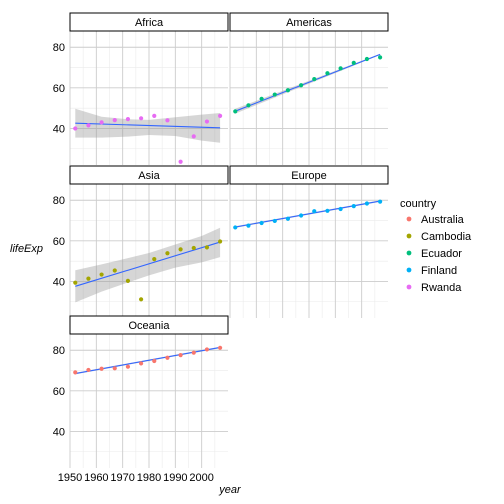 The height and width of the screenshot is (504, 504). I want to click on legend-entry: Australia, so click(435, 220).